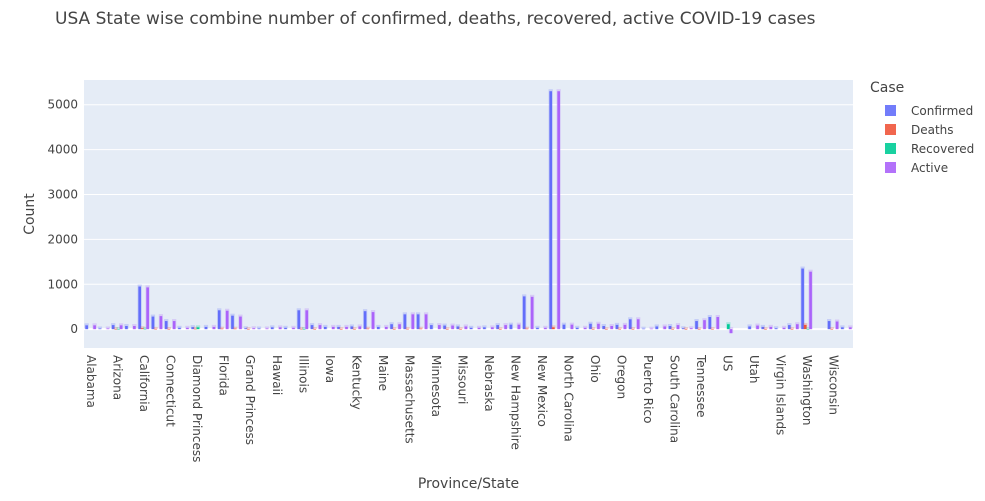  Describe the element at coordinates (943, 148) in the screenshot. I see `legend-label-recovered: Recovered` at that location.